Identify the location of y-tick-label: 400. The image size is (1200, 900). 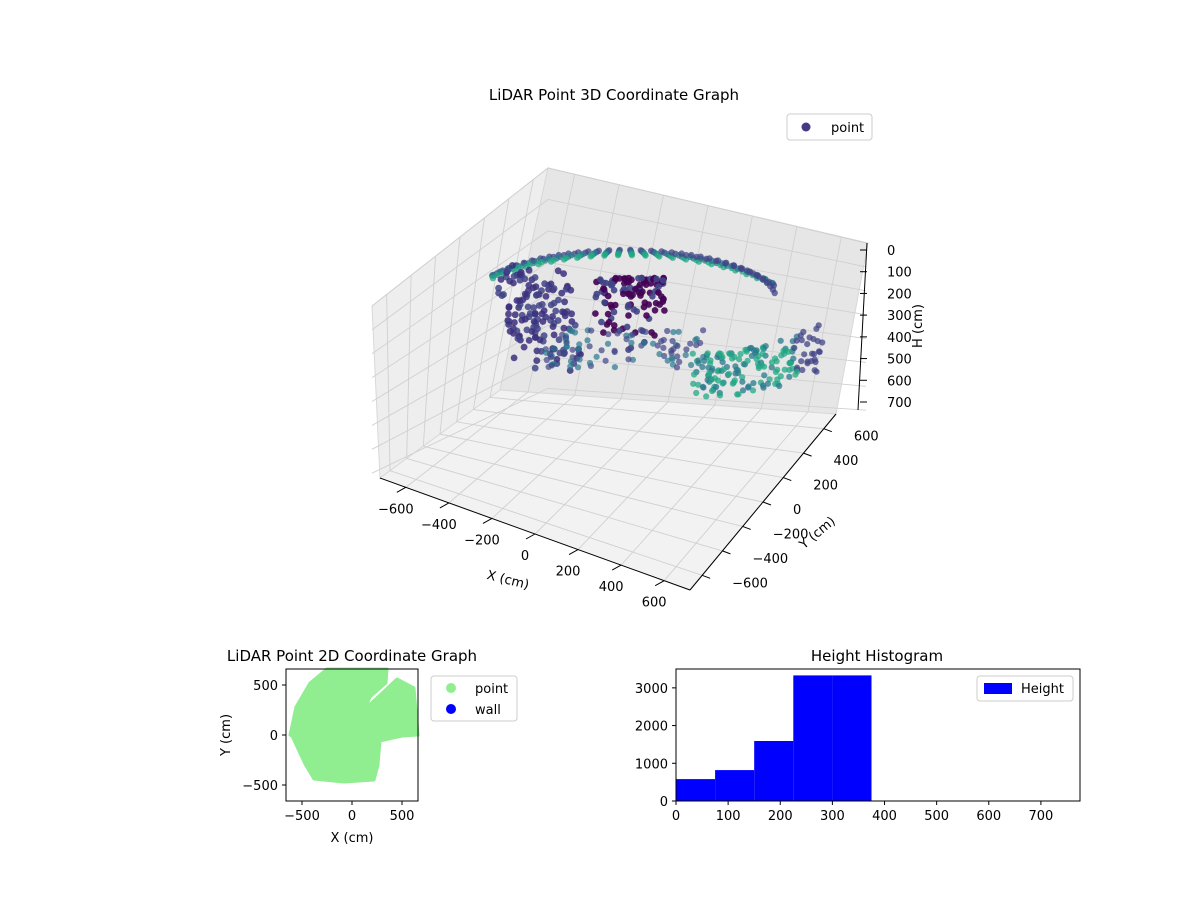
(846, 461).